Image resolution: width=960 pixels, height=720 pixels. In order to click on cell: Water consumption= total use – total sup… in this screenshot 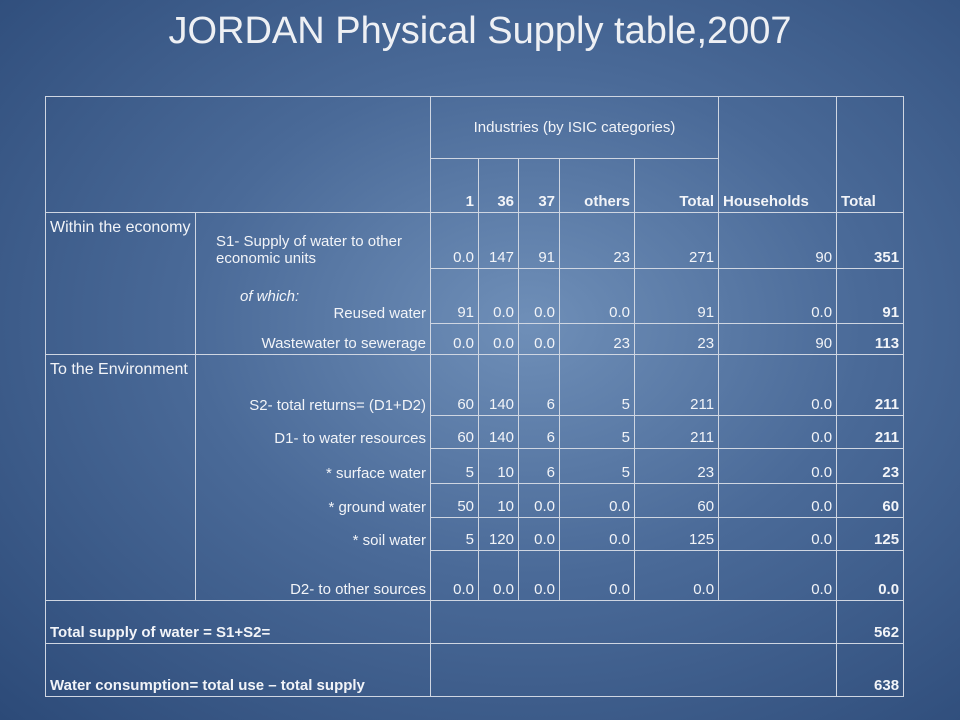, I will do `click(238, 670)`.